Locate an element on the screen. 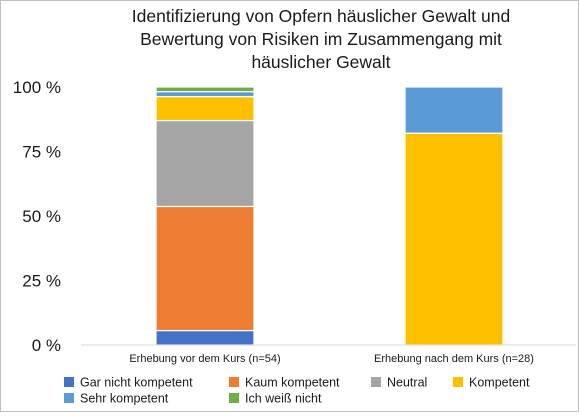 The width and height of the screenshot is (579, 416). x-category-label: Erhebung nach dem Kurs (n=28) is located at coordinates (454, 359).